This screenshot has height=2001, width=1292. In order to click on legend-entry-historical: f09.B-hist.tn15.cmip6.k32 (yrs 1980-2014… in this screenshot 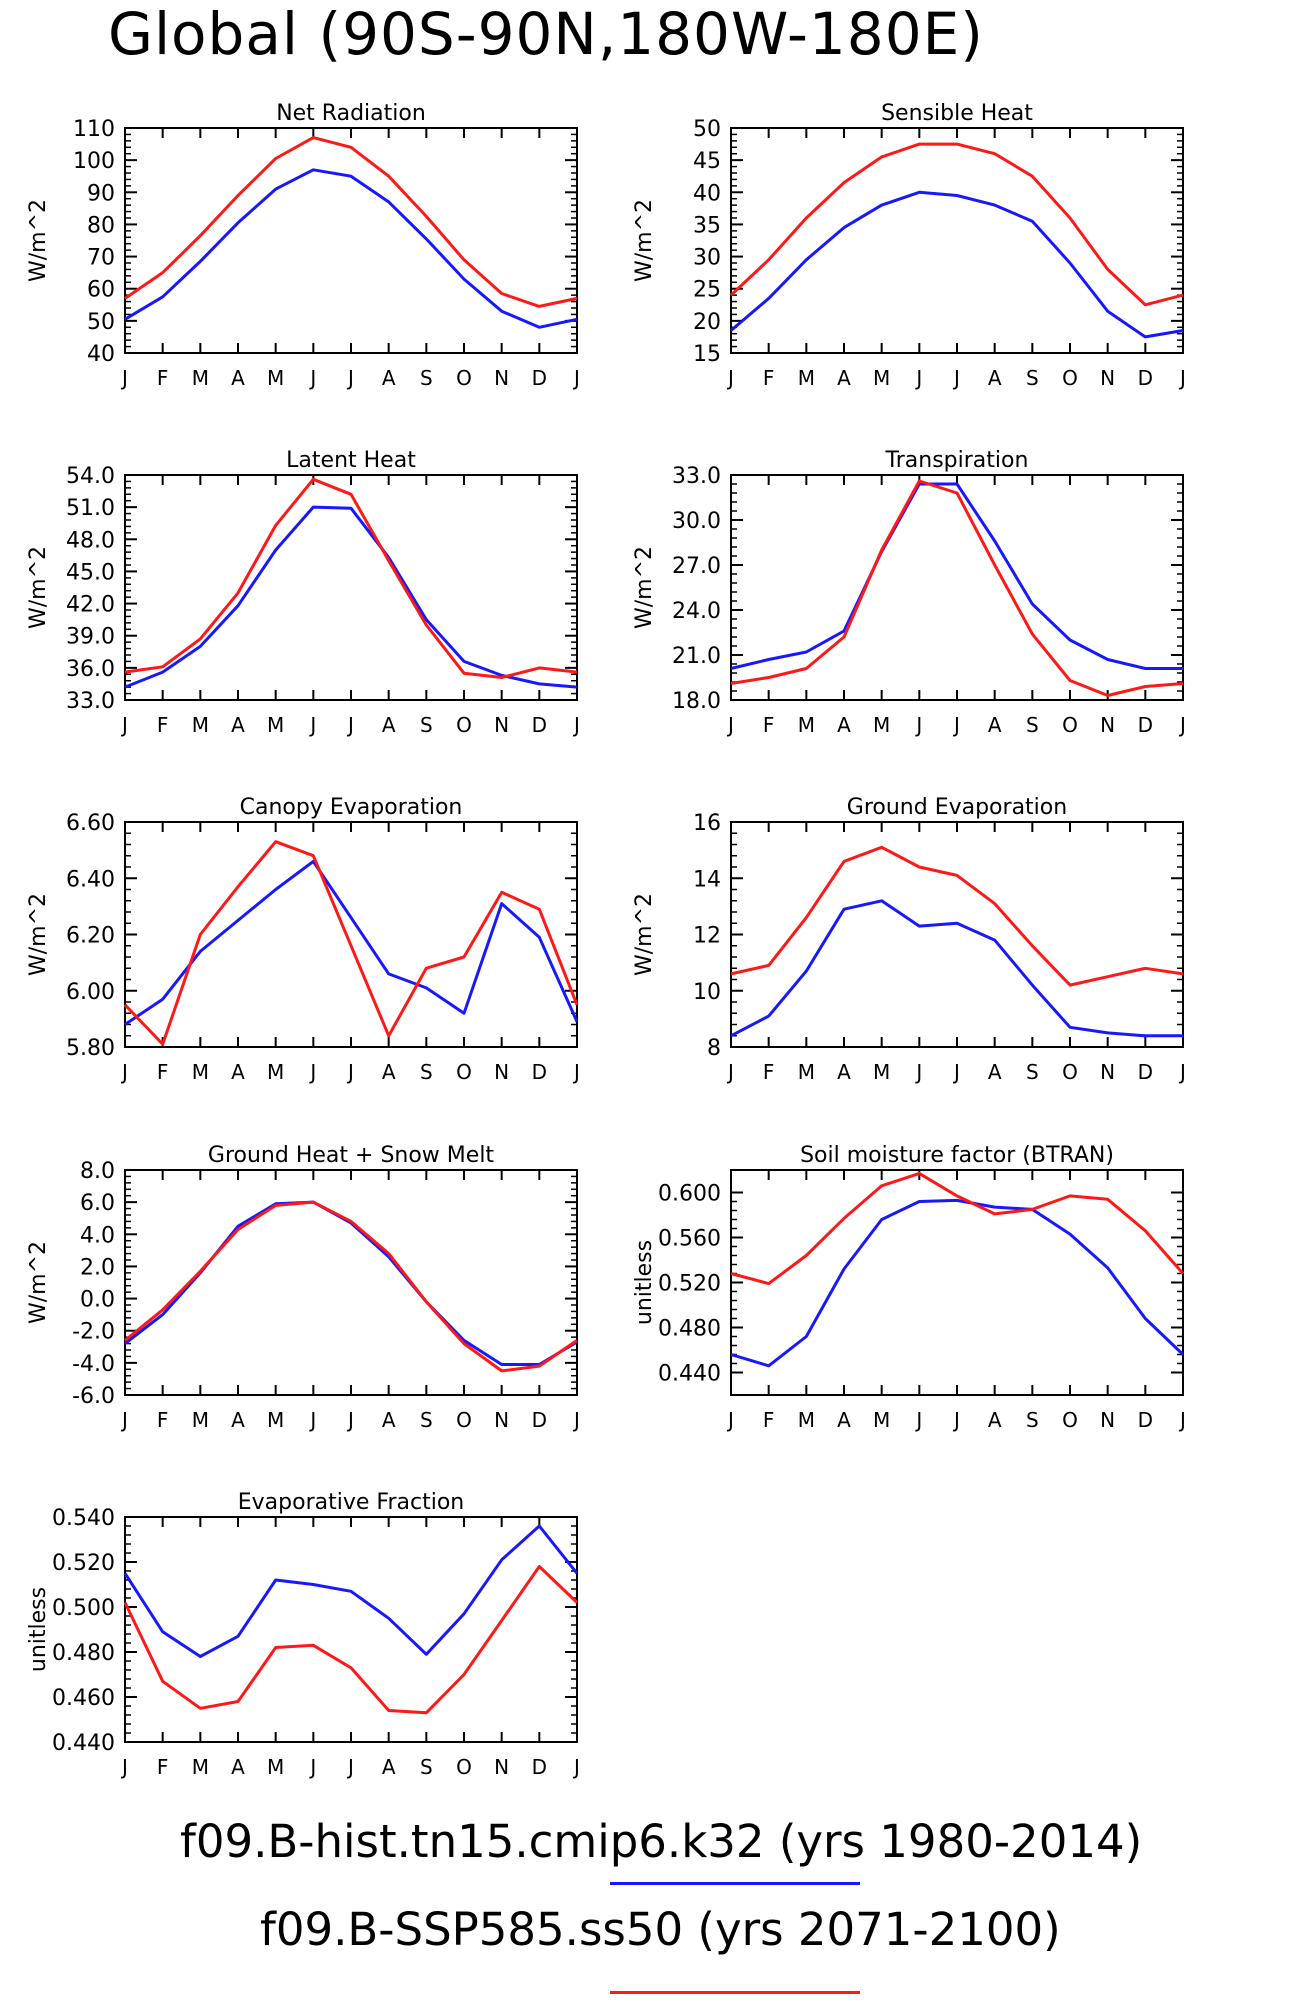, I will do `click(661, 1841)`.